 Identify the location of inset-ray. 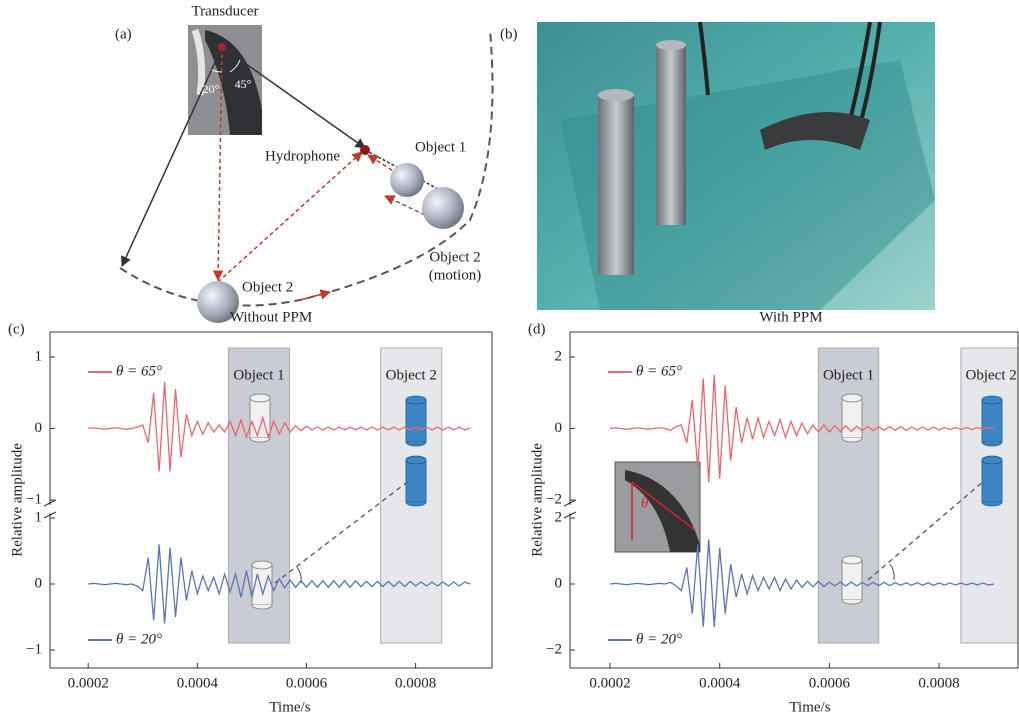
(663, 506).